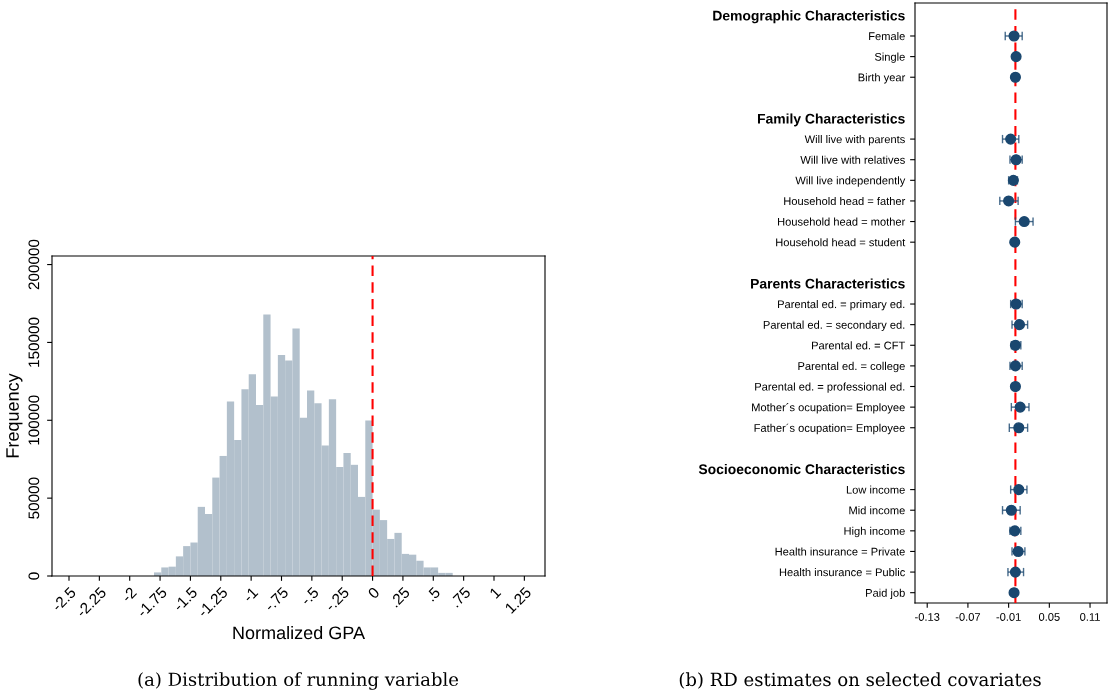 This screenshot has height=697, width=1108. Describe the element at coordinates (128, 594) in the screenshot. I see `x-tick-label: -2` at that location.